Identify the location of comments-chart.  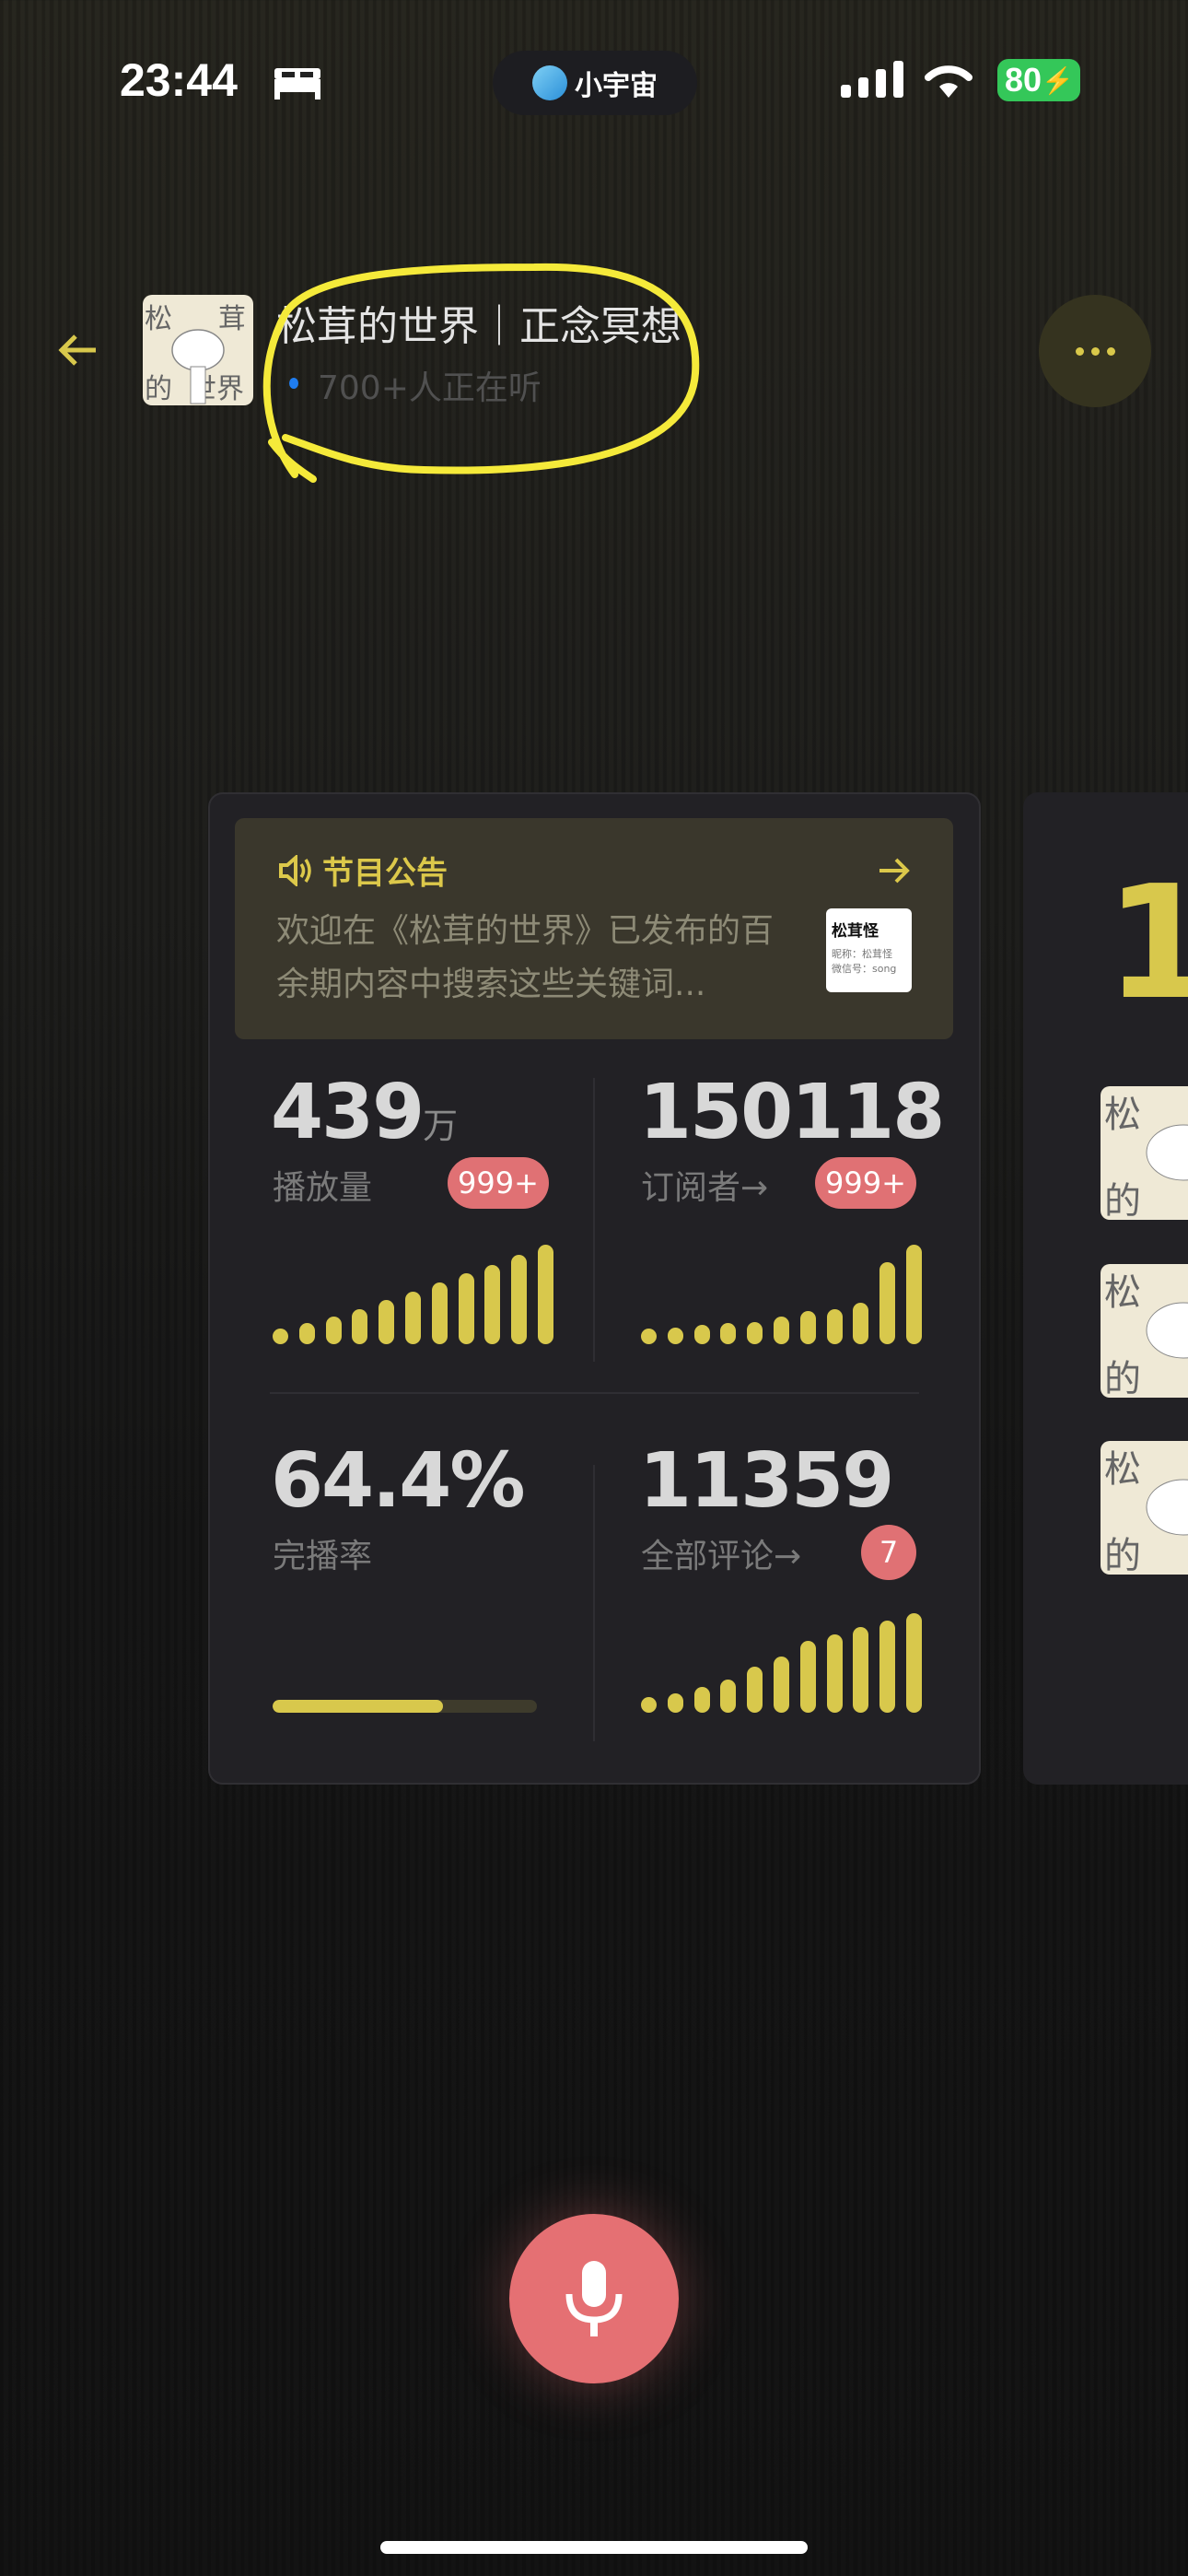
(783, 1662).